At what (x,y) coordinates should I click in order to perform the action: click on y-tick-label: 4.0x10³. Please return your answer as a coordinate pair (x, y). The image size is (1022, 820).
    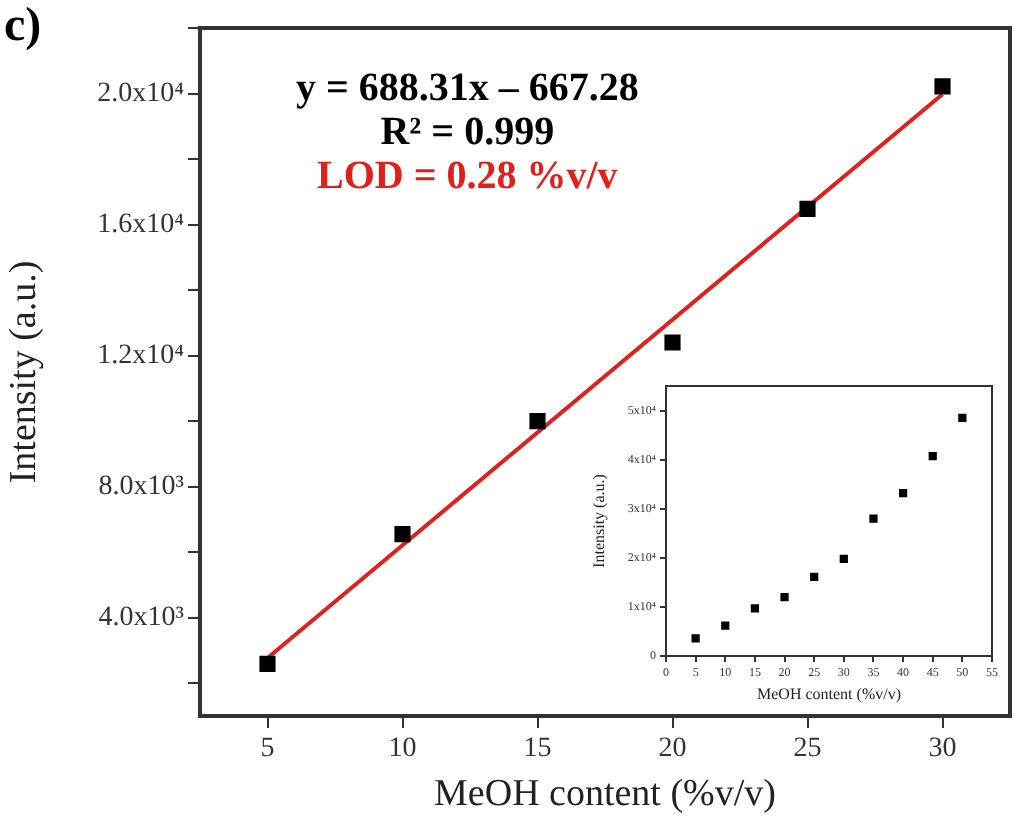
    Looking at the image, I should click on (141, 618).